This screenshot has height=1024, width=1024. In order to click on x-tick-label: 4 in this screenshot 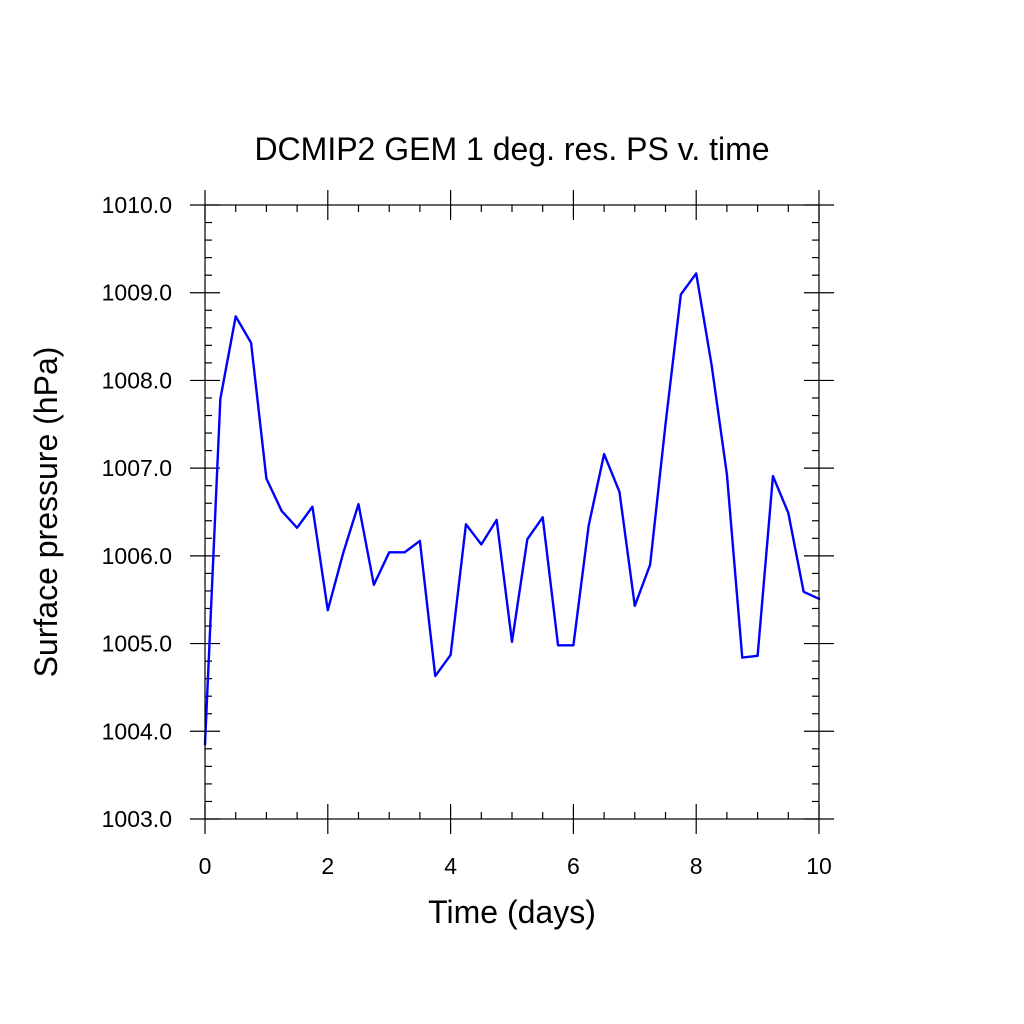, I will do `click(450, 866)`.